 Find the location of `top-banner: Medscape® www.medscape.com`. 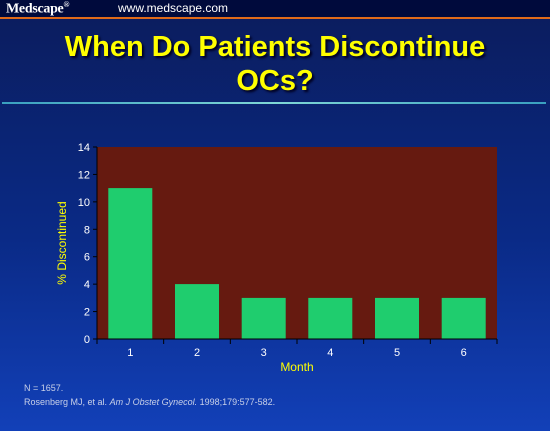

top-banner: Medscape® www.medscape.com is located at coordinates (275, 9).